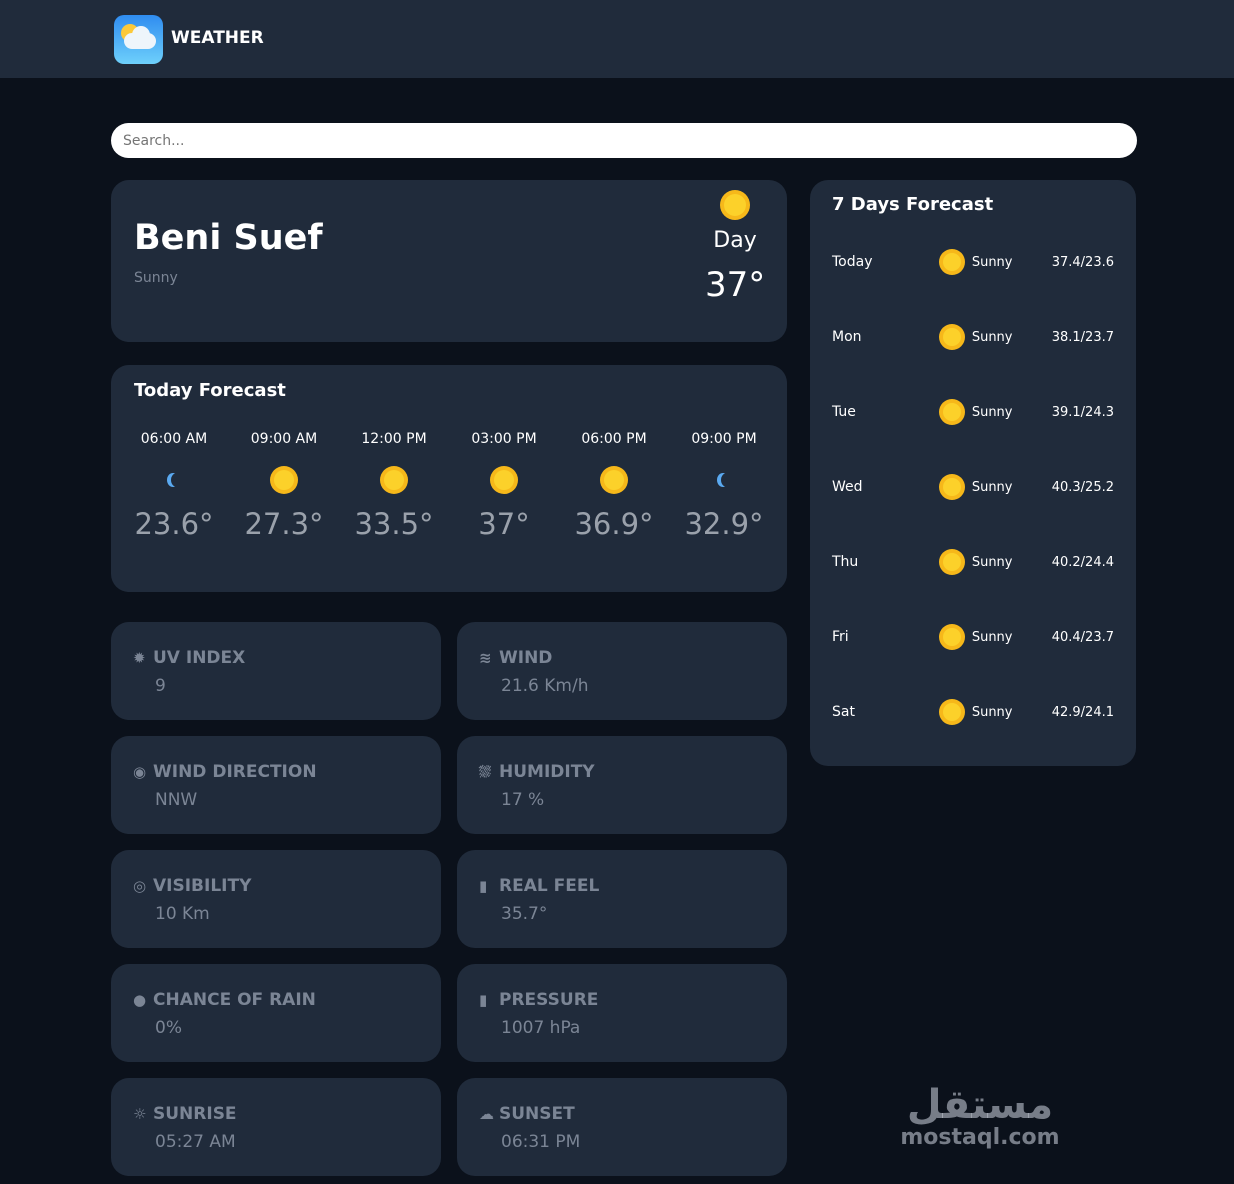 Image resolution: width=1234 pixels, height=1184 pixels. What do you see at coordinates (140, 772) in the screenshot?
I see `compass-icon: ◉` at bounding box center [140, 772].